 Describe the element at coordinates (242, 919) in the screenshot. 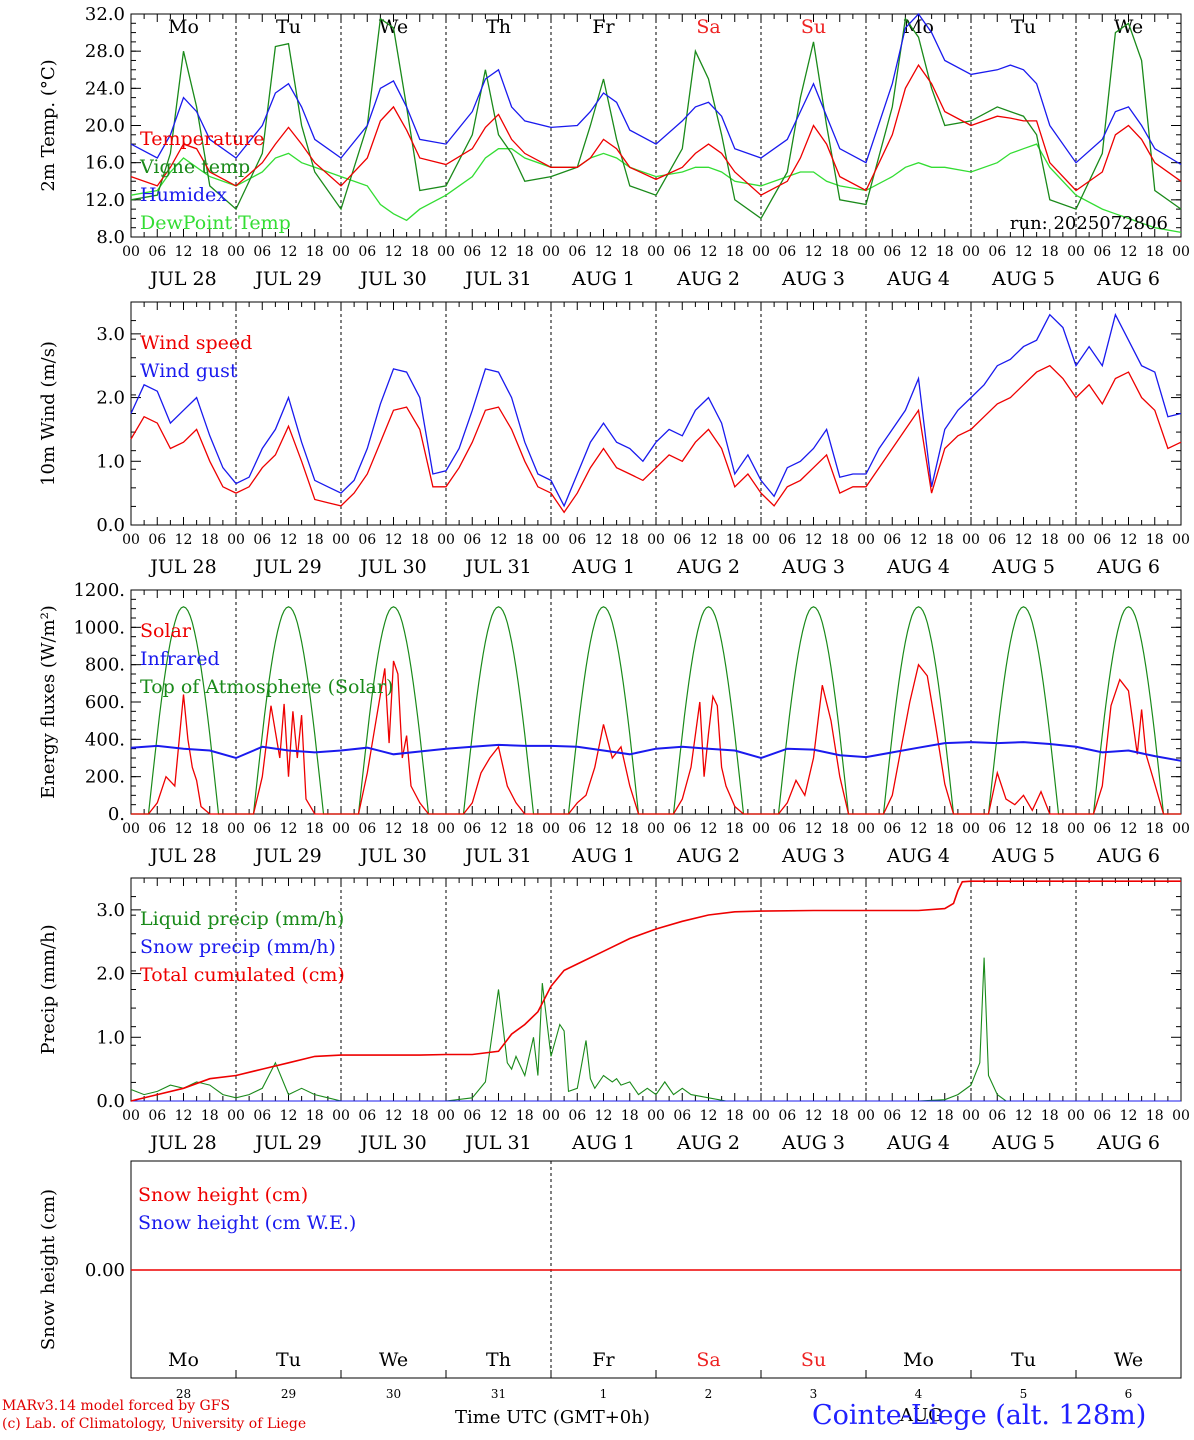

I see `legend-entry: Liquid precip (mm/h)` at that location.